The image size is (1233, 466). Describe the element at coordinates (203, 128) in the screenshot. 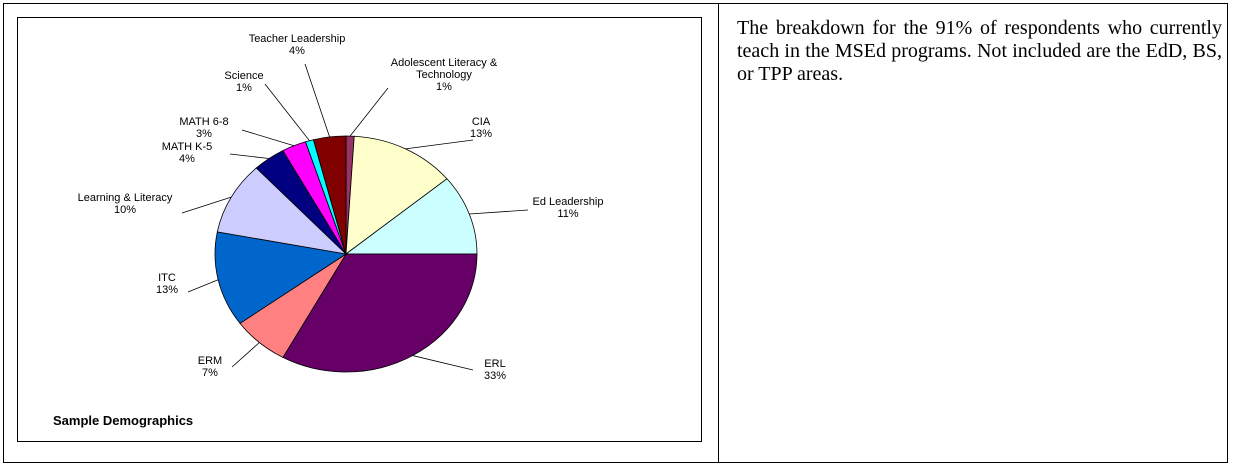

I see `slice-label: MATH 6-8 3%` at that location.